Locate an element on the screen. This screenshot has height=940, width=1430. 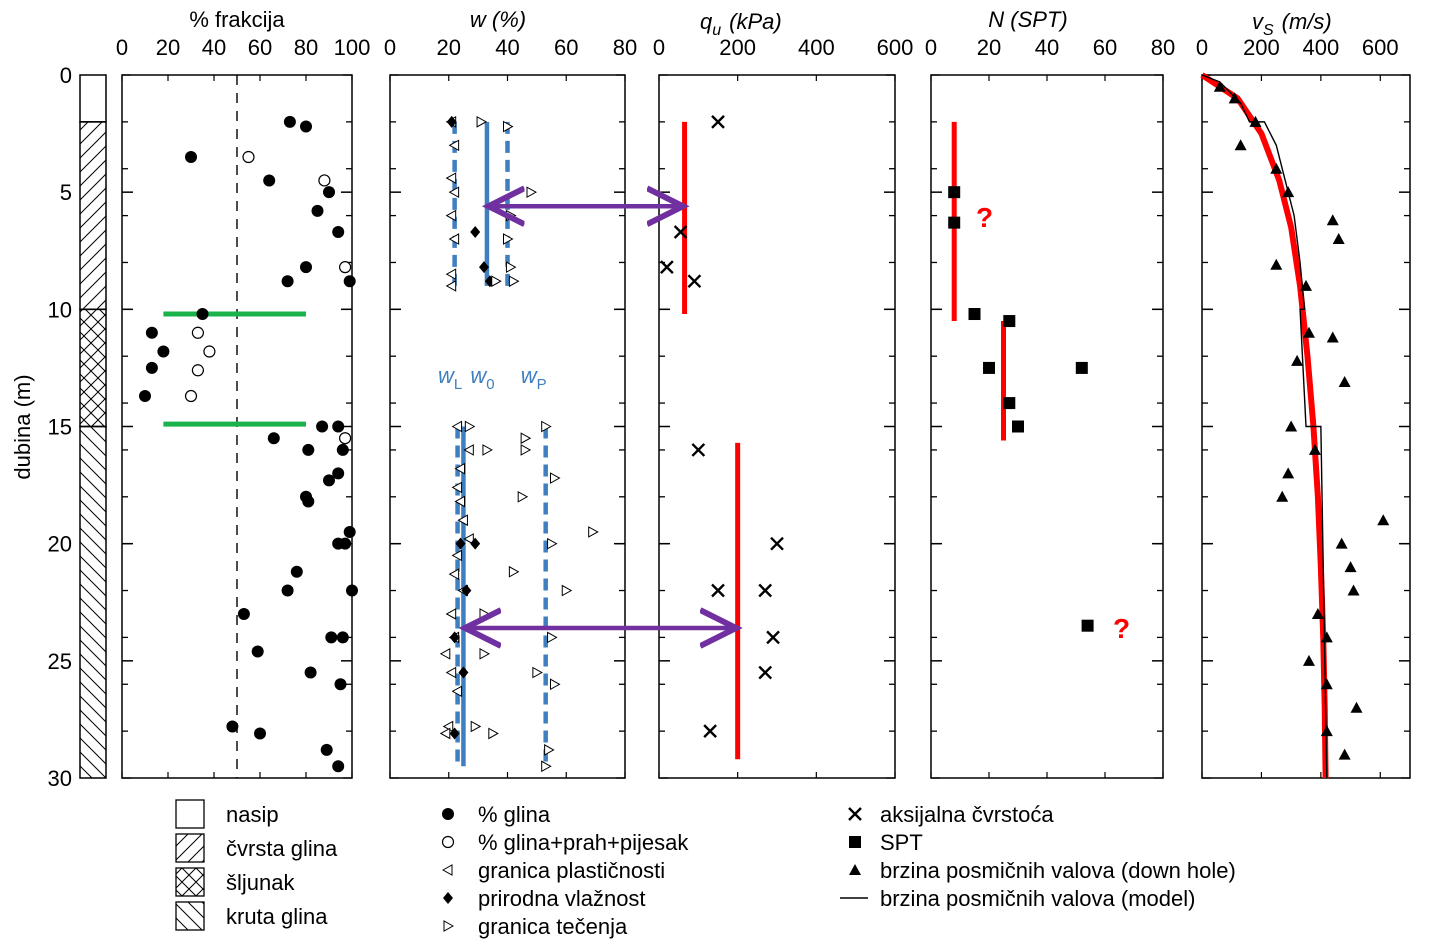
depth-tick-labels: 0 5 10 15 20 25 30 is located at coordinates (60, 427).